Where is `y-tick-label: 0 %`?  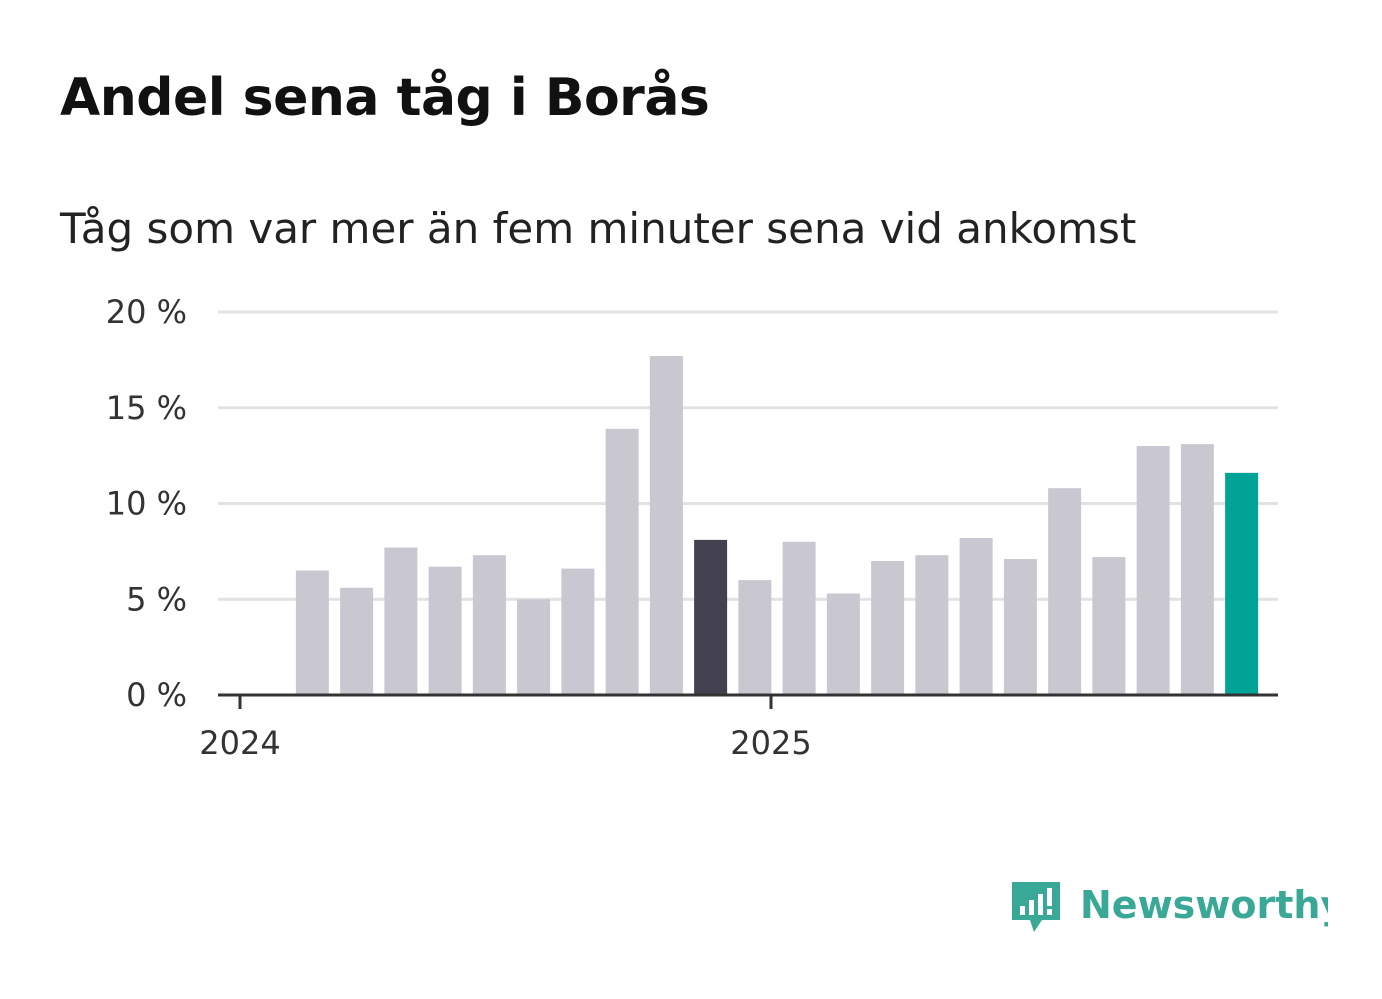 y-tick-label: 0 % is located at coordinates (156, 695).